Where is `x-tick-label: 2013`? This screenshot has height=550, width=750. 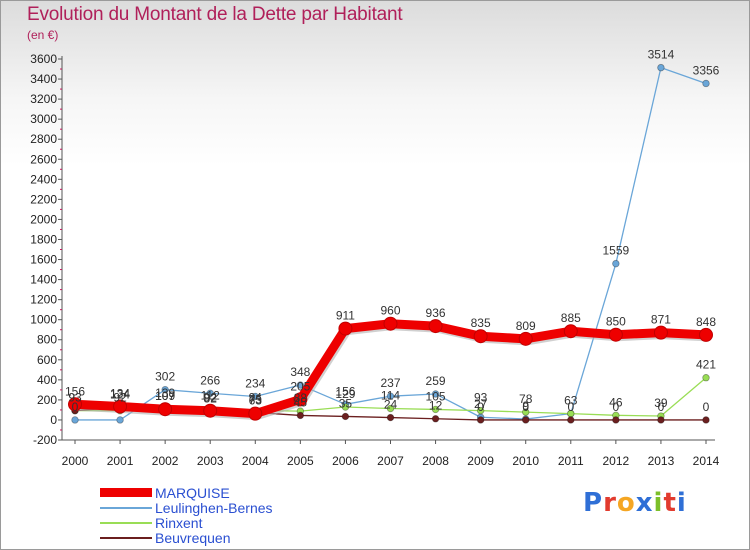 x-tick-label: 2013 is located at coordinates (661, 461).